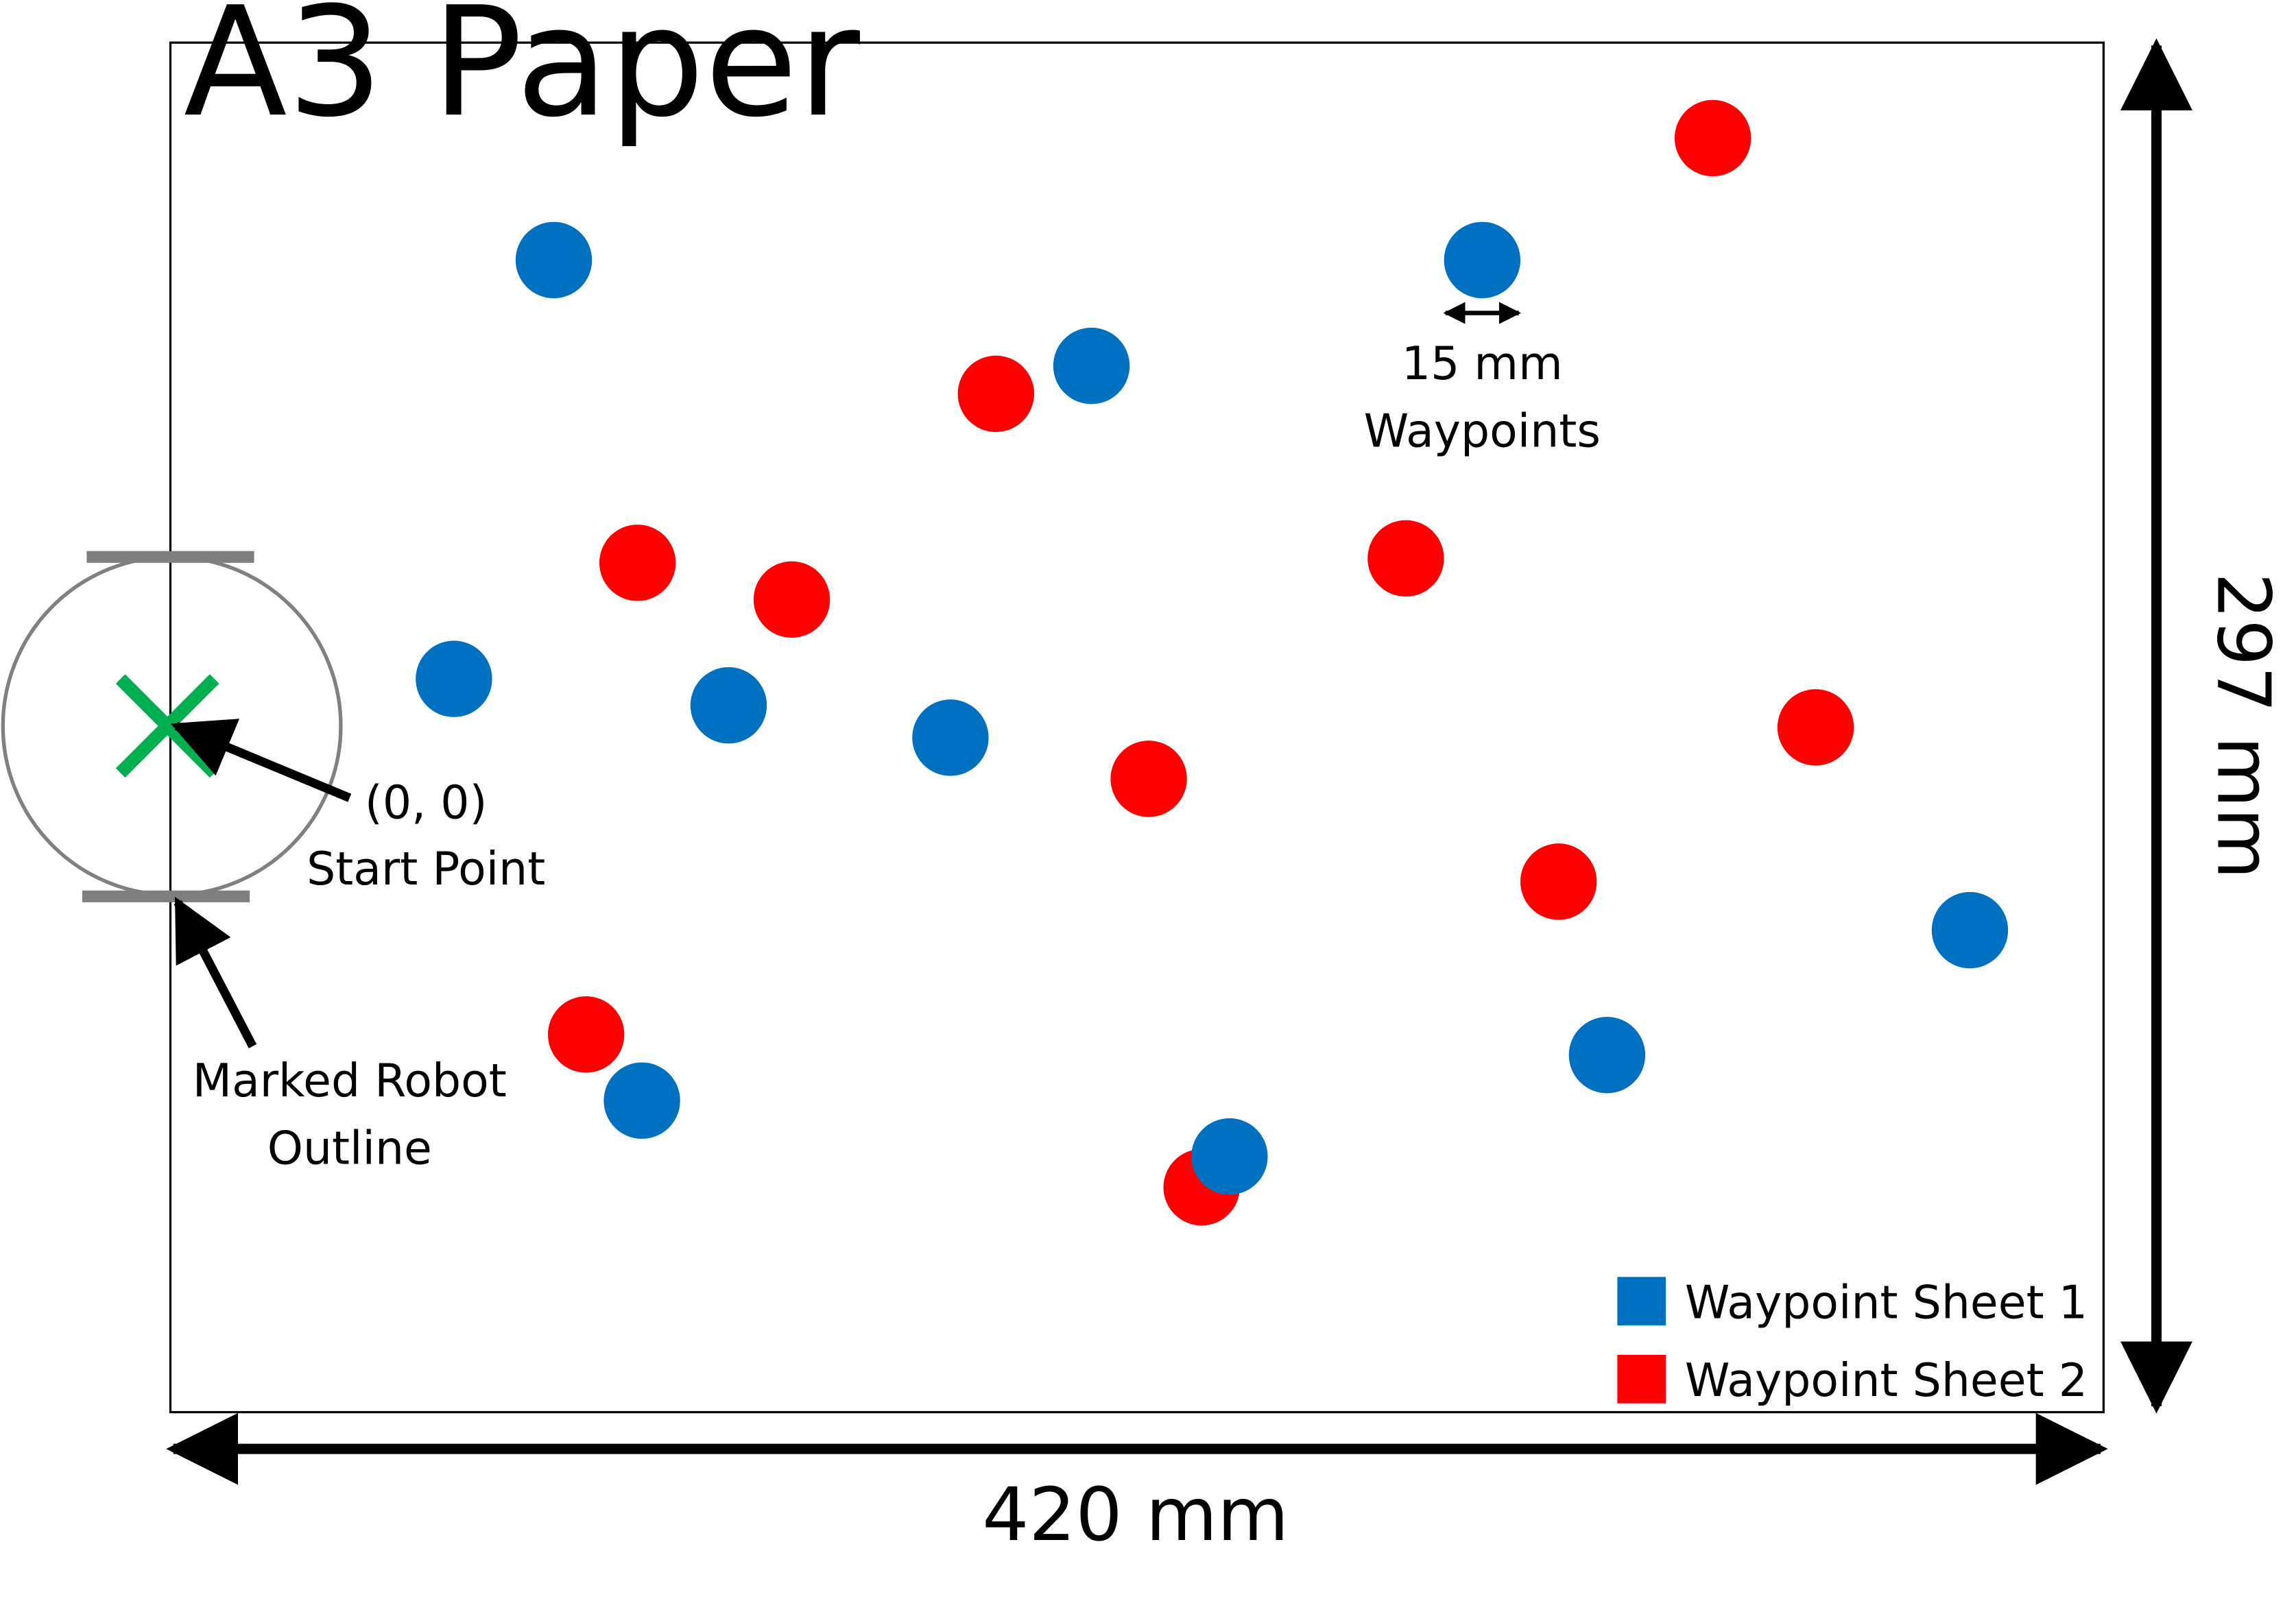 Image resolution: width=2296 pixels, height=1612 pixels. Describe the element at coordinates (349, 1148) in the screenshot. I see `robot-outline-label-2: Outline` at that location.